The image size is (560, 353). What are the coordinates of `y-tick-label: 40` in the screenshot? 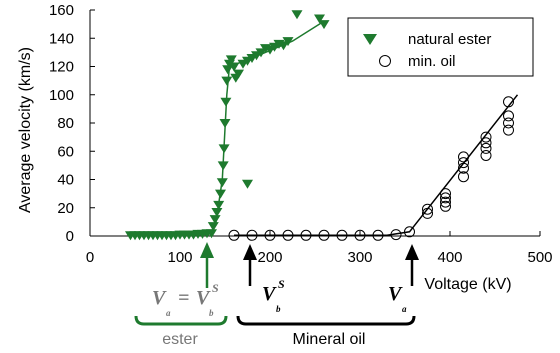 It's located at (65, 180).